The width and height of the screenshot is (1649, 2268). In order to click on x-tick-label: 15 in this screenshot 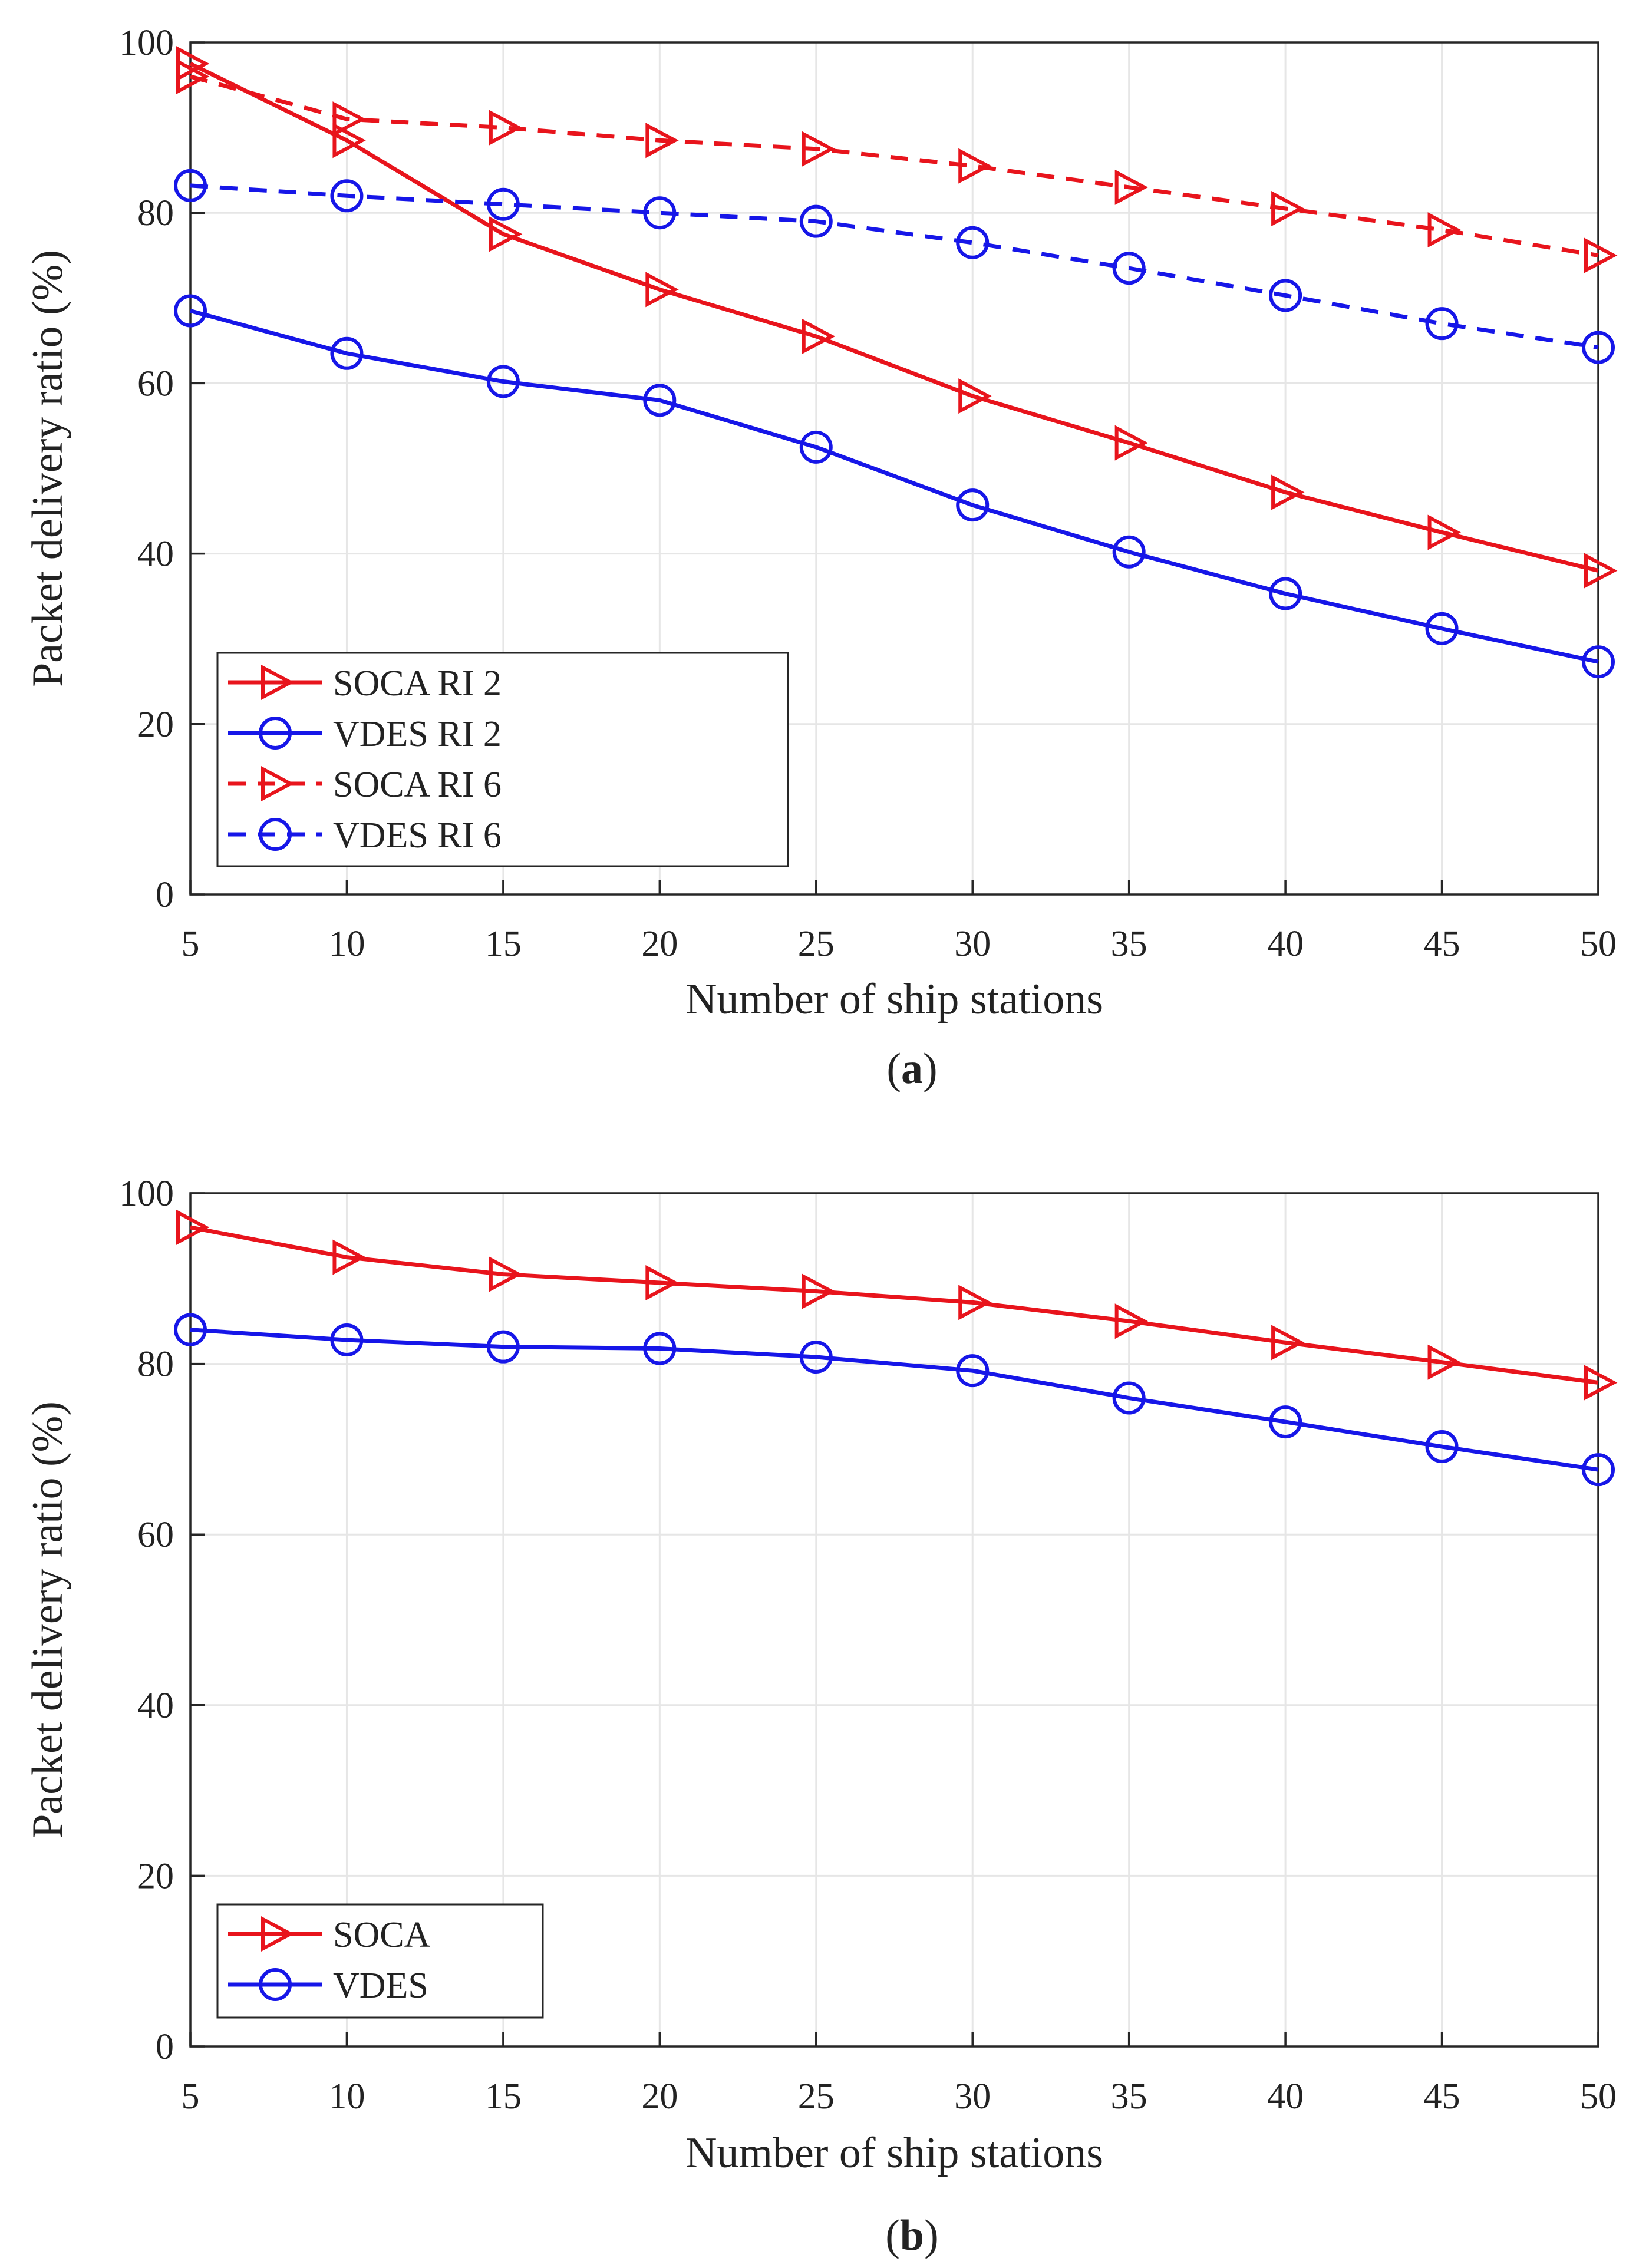, I will do `click(503, 2096)`.